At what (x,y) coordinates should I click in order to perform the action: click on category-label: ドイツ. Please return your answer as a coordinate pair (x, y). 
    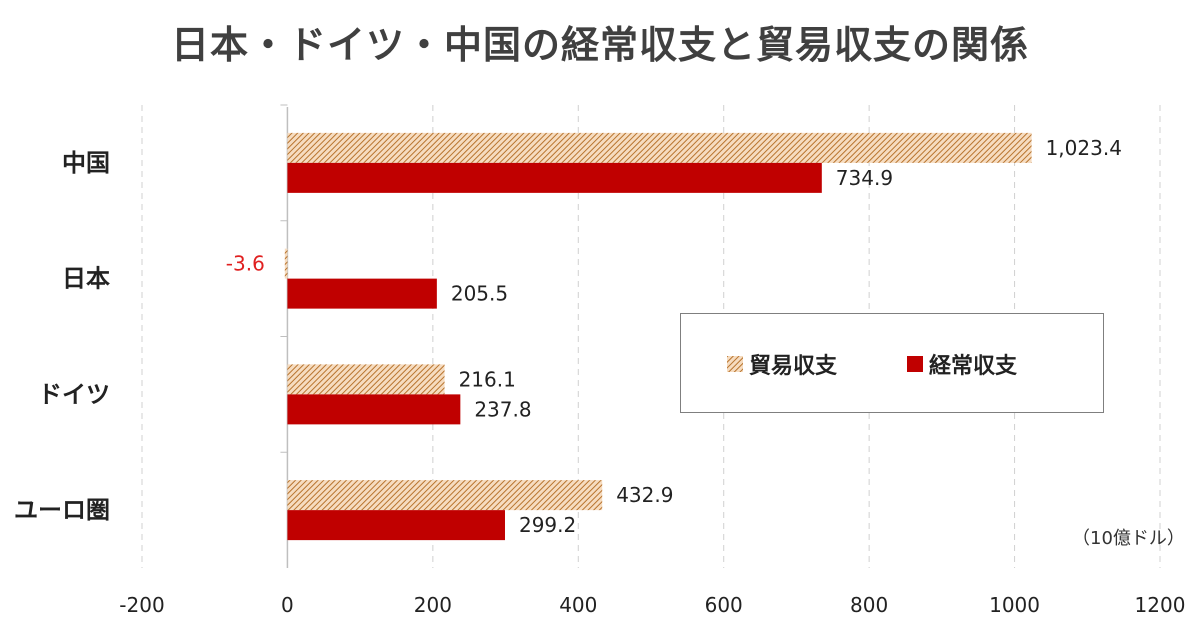
    Looking at the image, I should click on (74, 394).